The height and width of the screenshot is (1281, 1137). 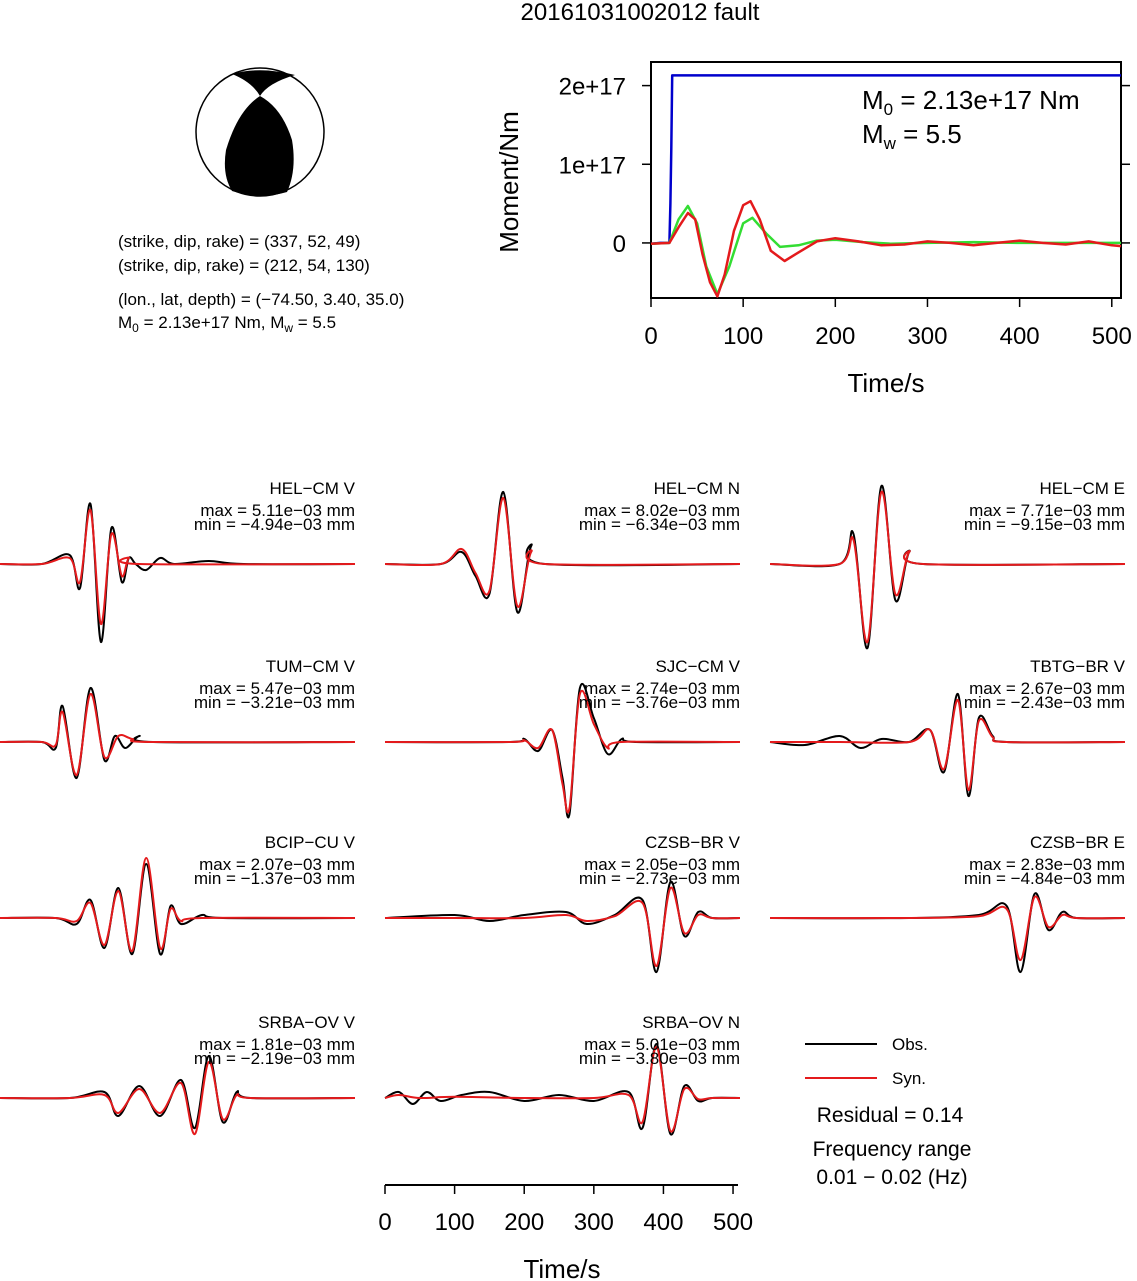 I want to click on beachball-main-lobe, so click(x=259, y=146).